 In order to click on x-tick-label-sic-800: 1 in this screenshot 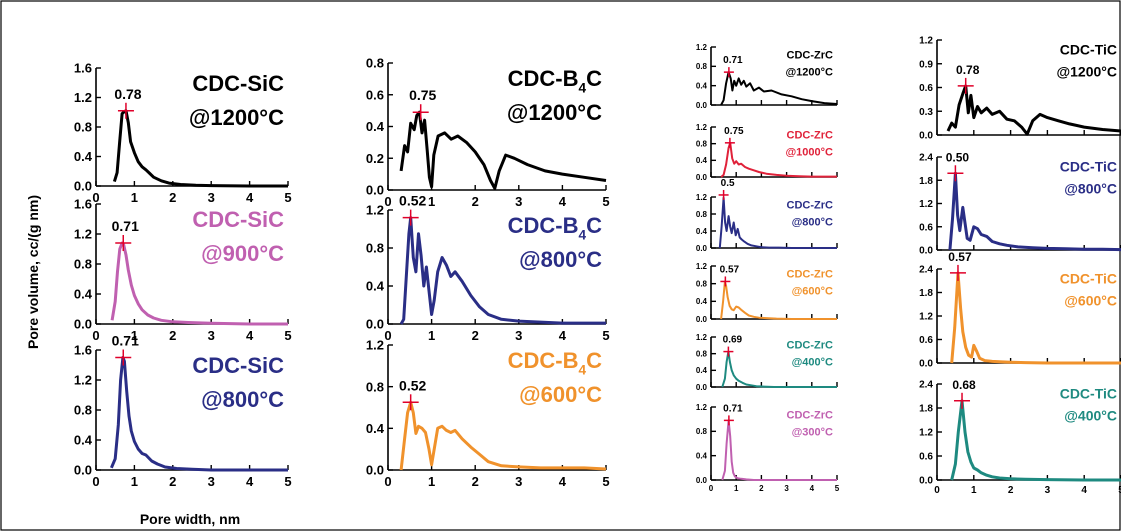, I will do `click(134, 481)`.